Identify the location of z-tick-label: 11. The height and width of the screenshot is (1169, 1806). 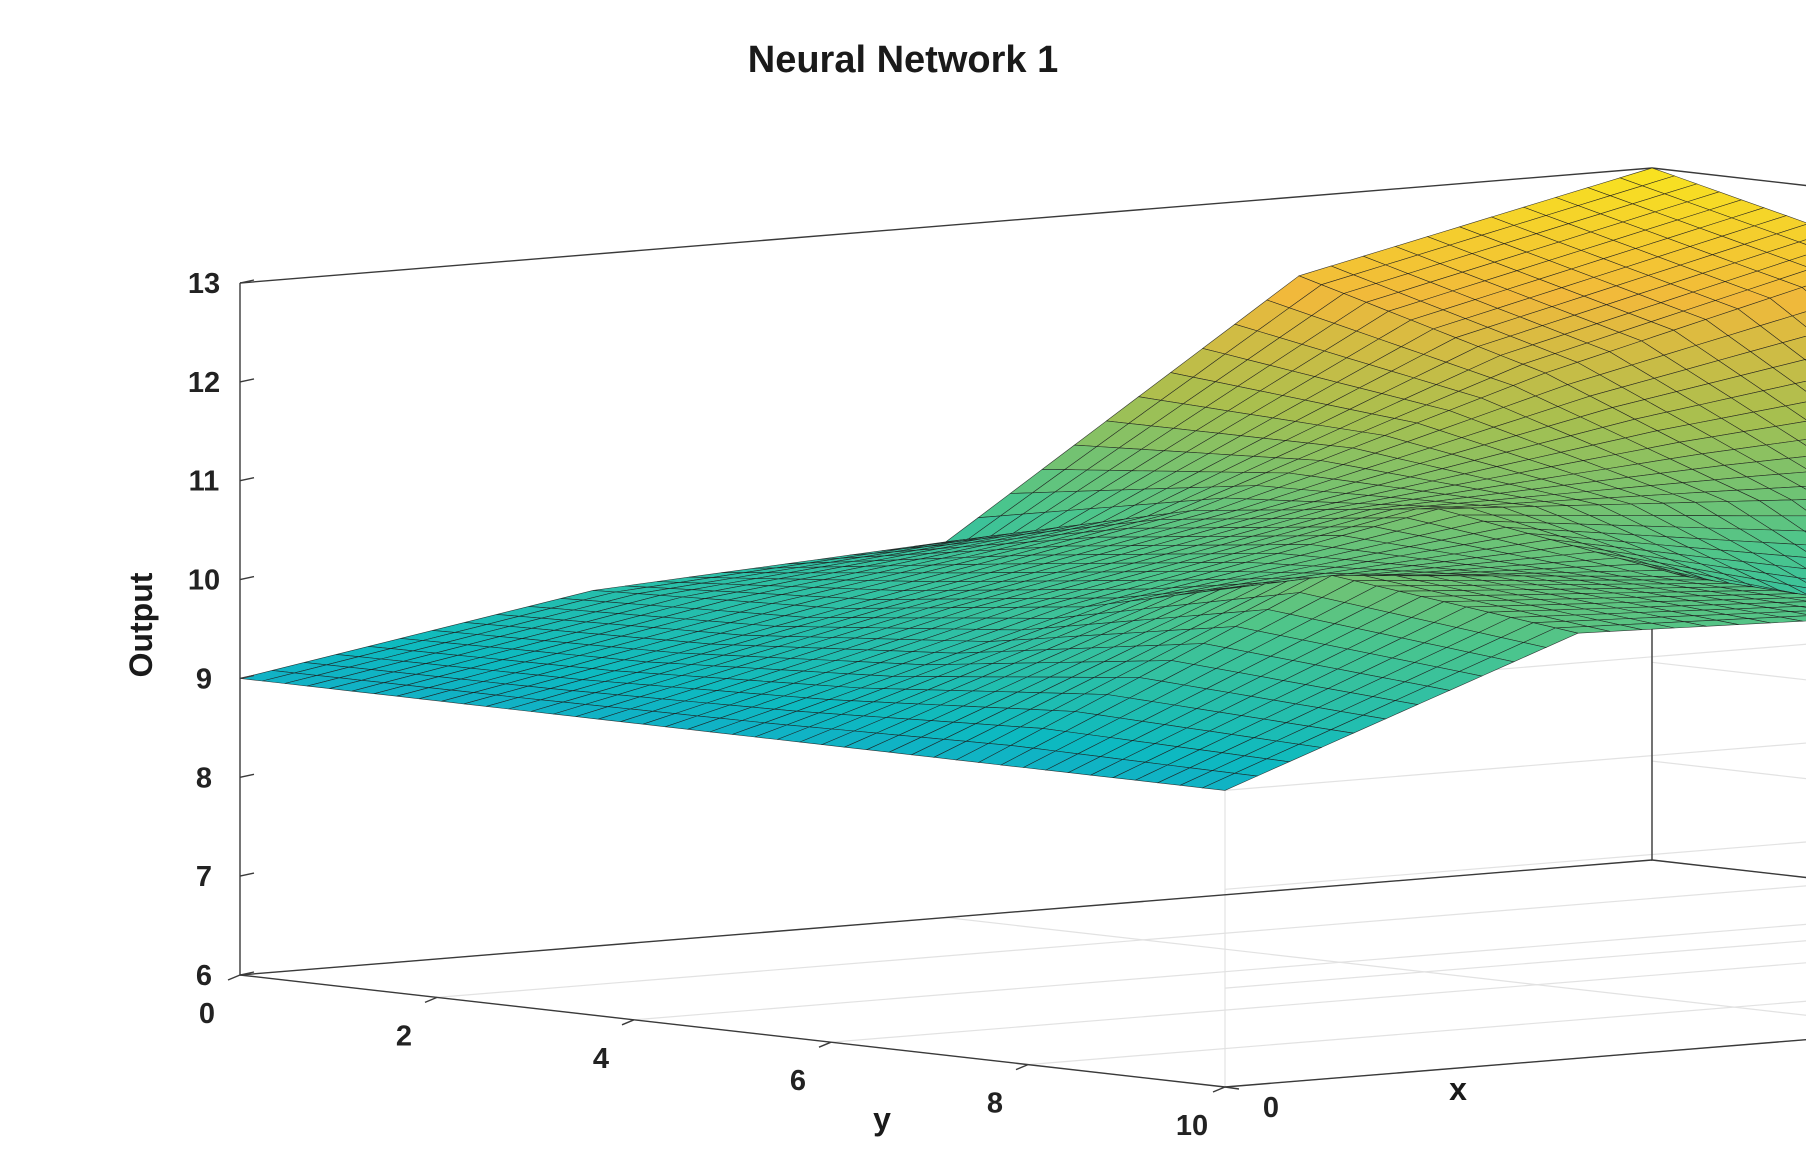
(204, 482).